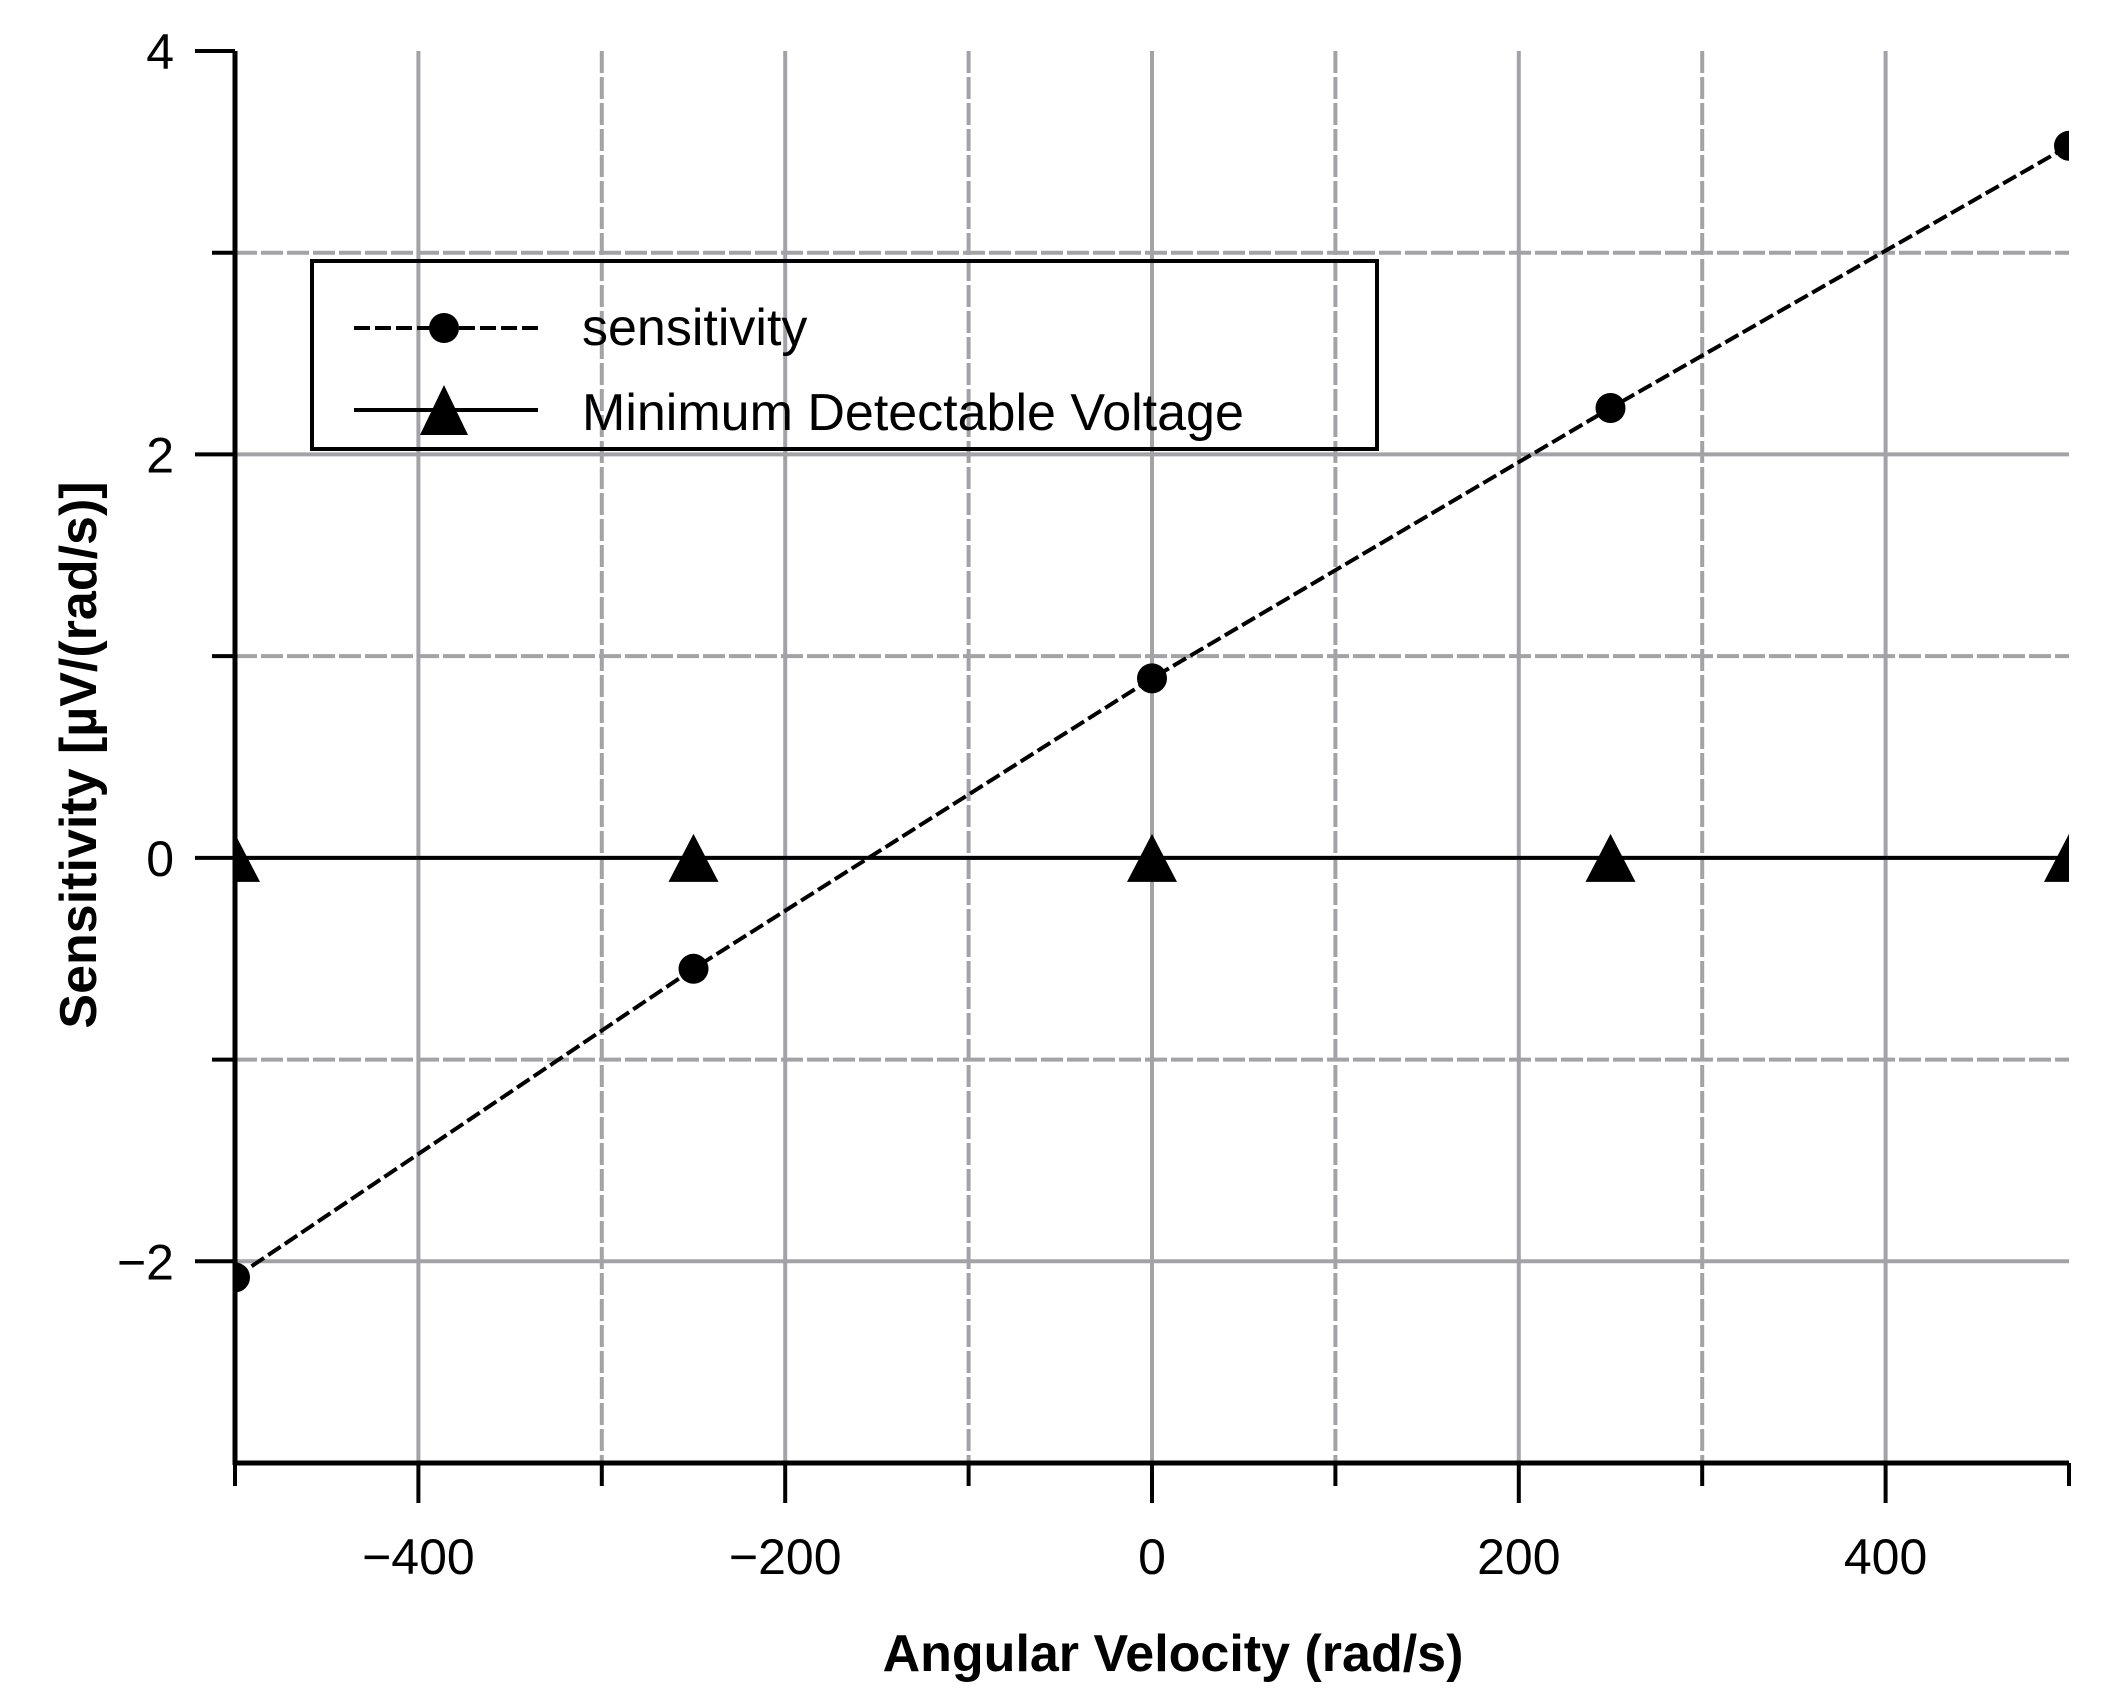 Image resolution: width=2128 pixels, height=1699 pixels. Describe the element at coordinates (1518, 1557) in the screenshot. I see `x-tick-label: 200` at that location.